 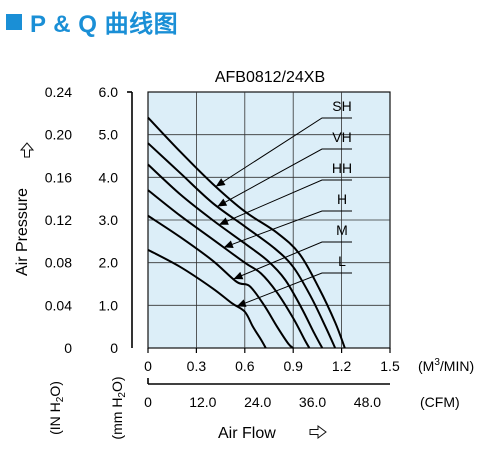 I want to click on y-tick-label: 3.0, so click(x=109, y=220).